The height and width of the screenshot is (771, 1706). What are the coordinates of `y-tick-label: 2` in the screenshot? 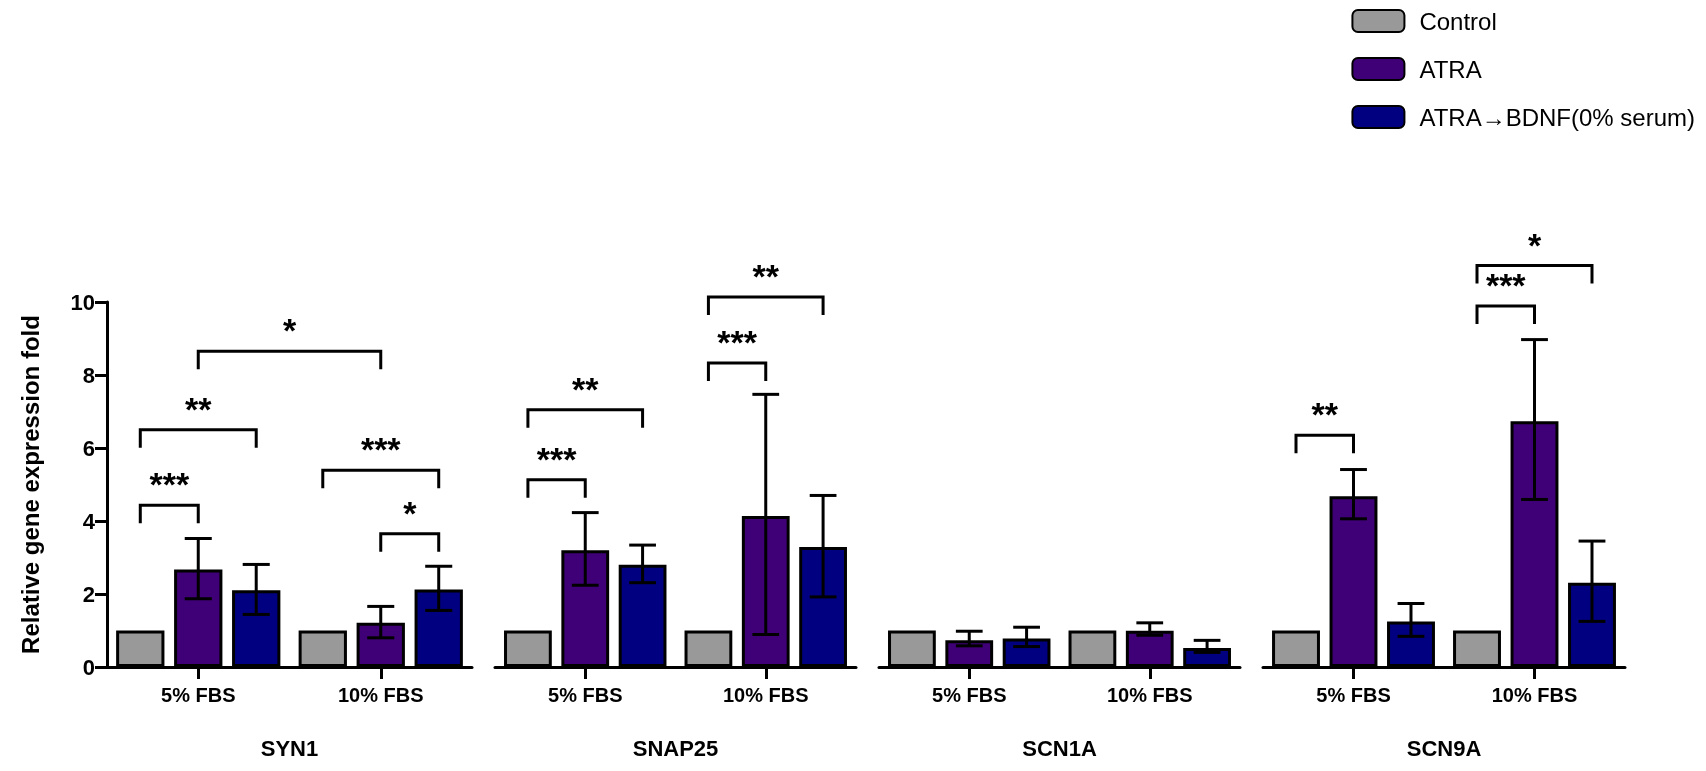 It's located at (88, 594).